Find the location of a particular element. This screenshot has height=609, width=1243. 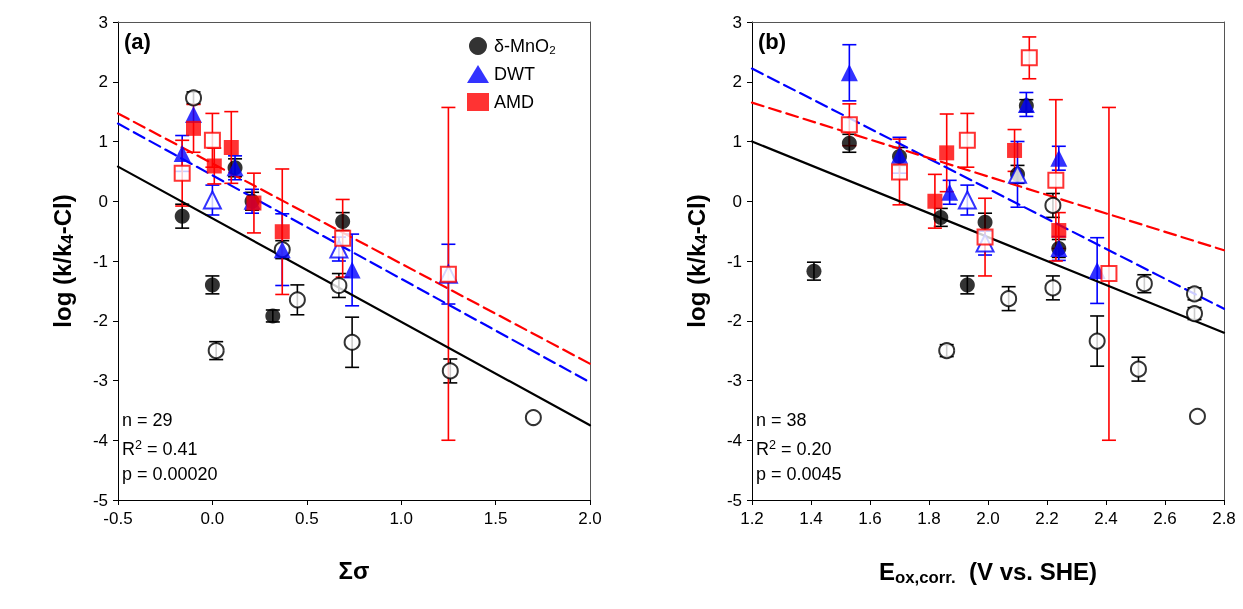

x-tick-label: 2.6 is located at coordinates (1165, 518).